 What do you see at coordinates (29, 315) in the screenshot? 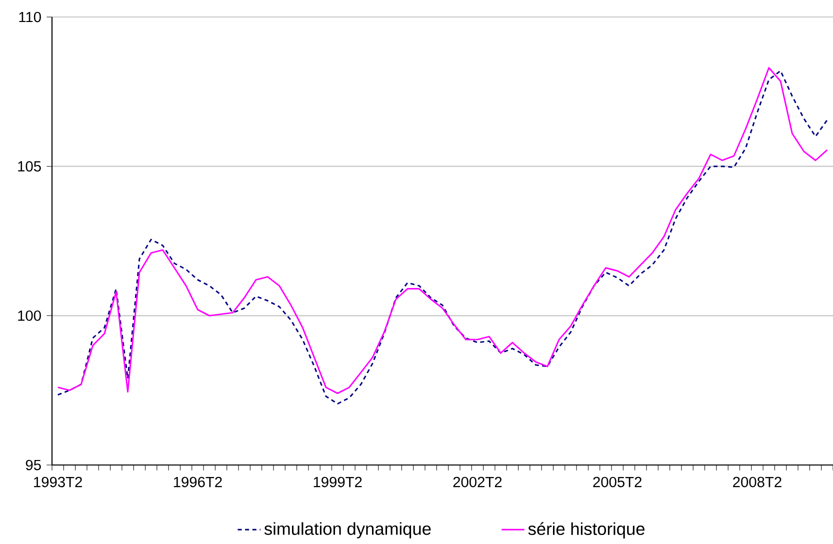
I see `y-tick-label: 100` at bounding box center [29, 315].